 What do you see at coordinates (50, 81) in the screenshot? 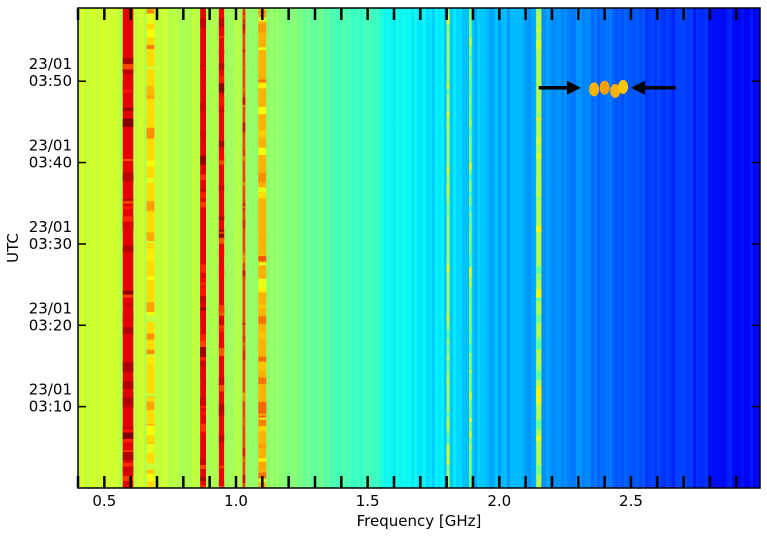
I see `y-tick-time: 03:50` at bounding box center [50, 81].